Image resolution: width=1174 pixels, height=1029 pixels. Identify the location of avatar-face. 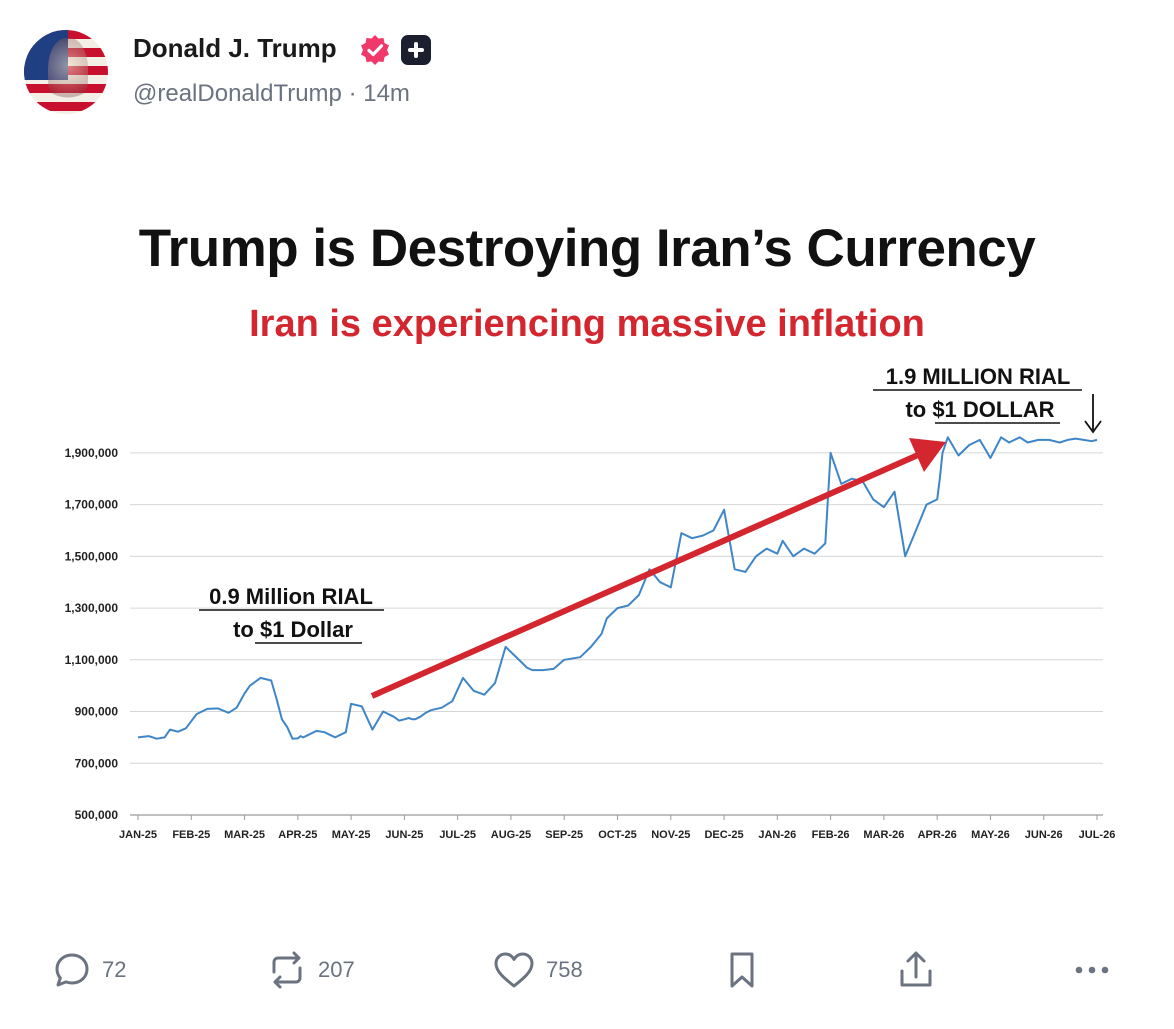
(68, 72).